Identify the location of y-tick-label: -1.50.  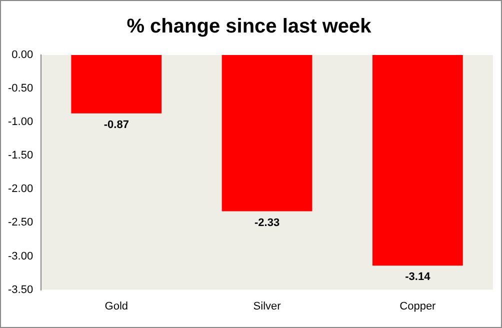
(21, 156).